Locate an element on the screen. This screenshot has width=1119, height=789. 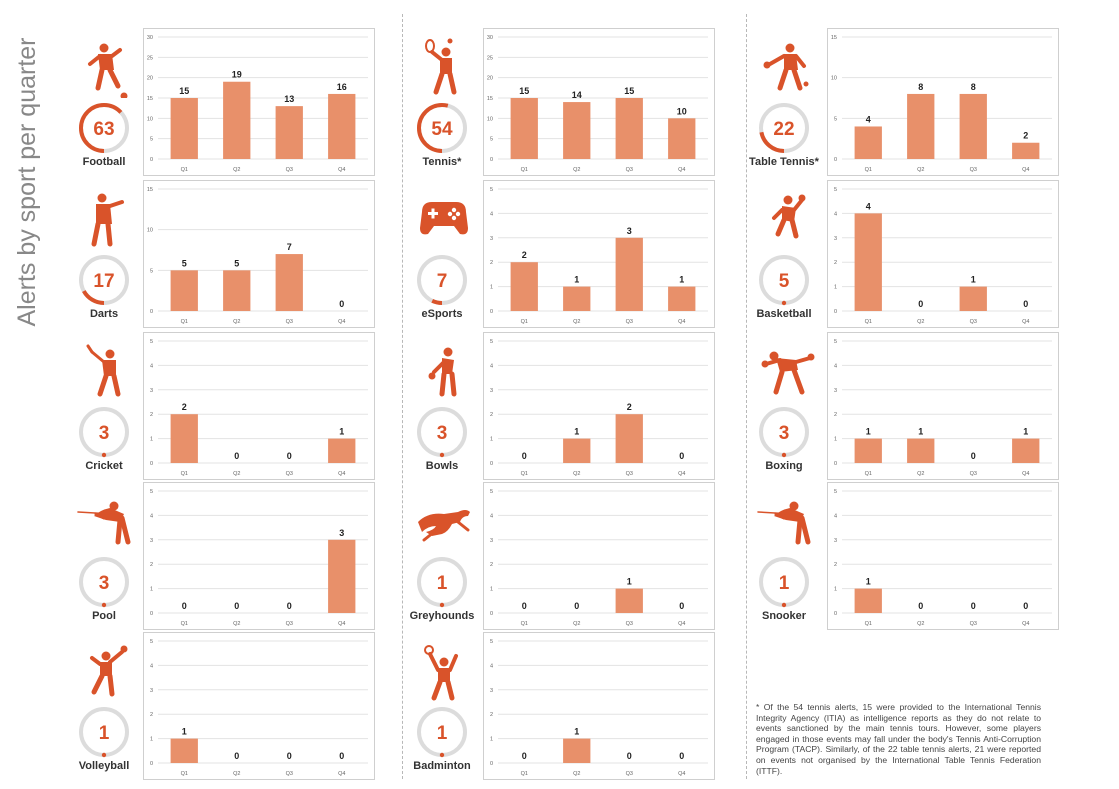
y-tick-label: 4 is located at coordinates (491, 366).